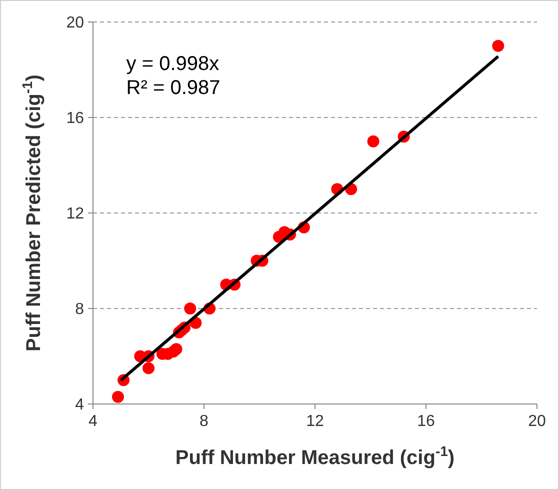  Describe the element at coordinates (537, 421) in the screenshot. I see `x-tick-label: 20` at that location.